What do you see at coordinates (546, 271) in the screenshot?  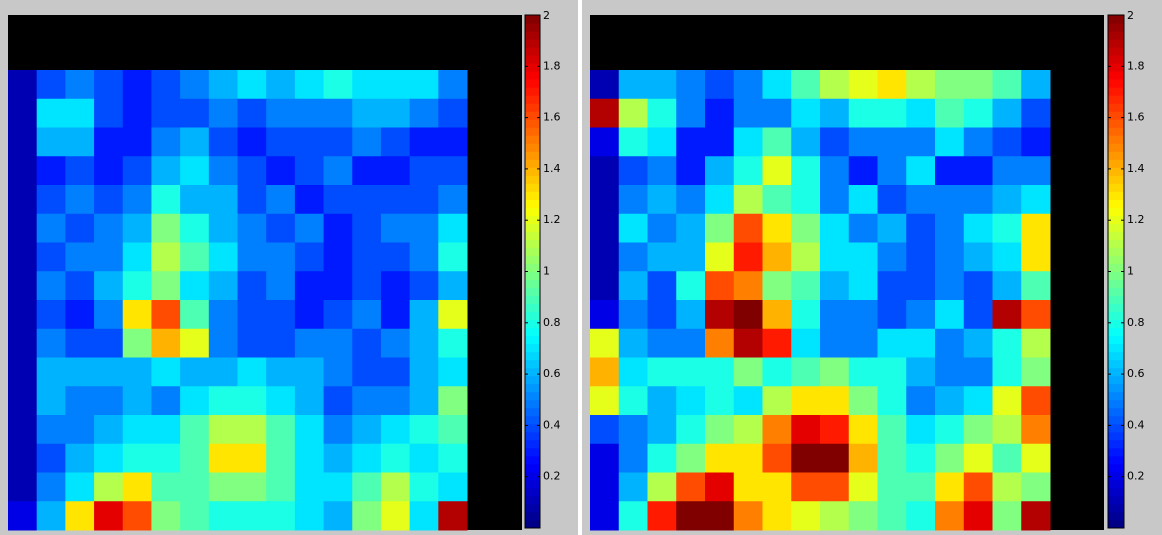 I see `colorbar-tick-label: 1` at bounding box center [546, 271].